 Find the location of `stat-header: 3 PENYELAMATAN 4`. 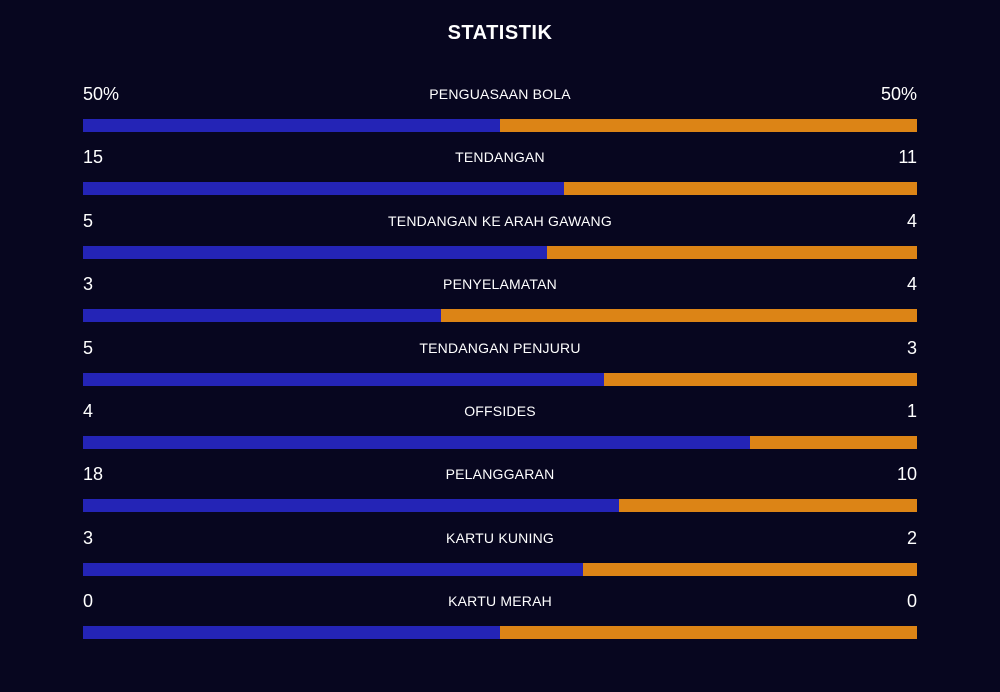

stat-header: 3 PENYELAMATAN 4 is located at coordinates (500, 290).